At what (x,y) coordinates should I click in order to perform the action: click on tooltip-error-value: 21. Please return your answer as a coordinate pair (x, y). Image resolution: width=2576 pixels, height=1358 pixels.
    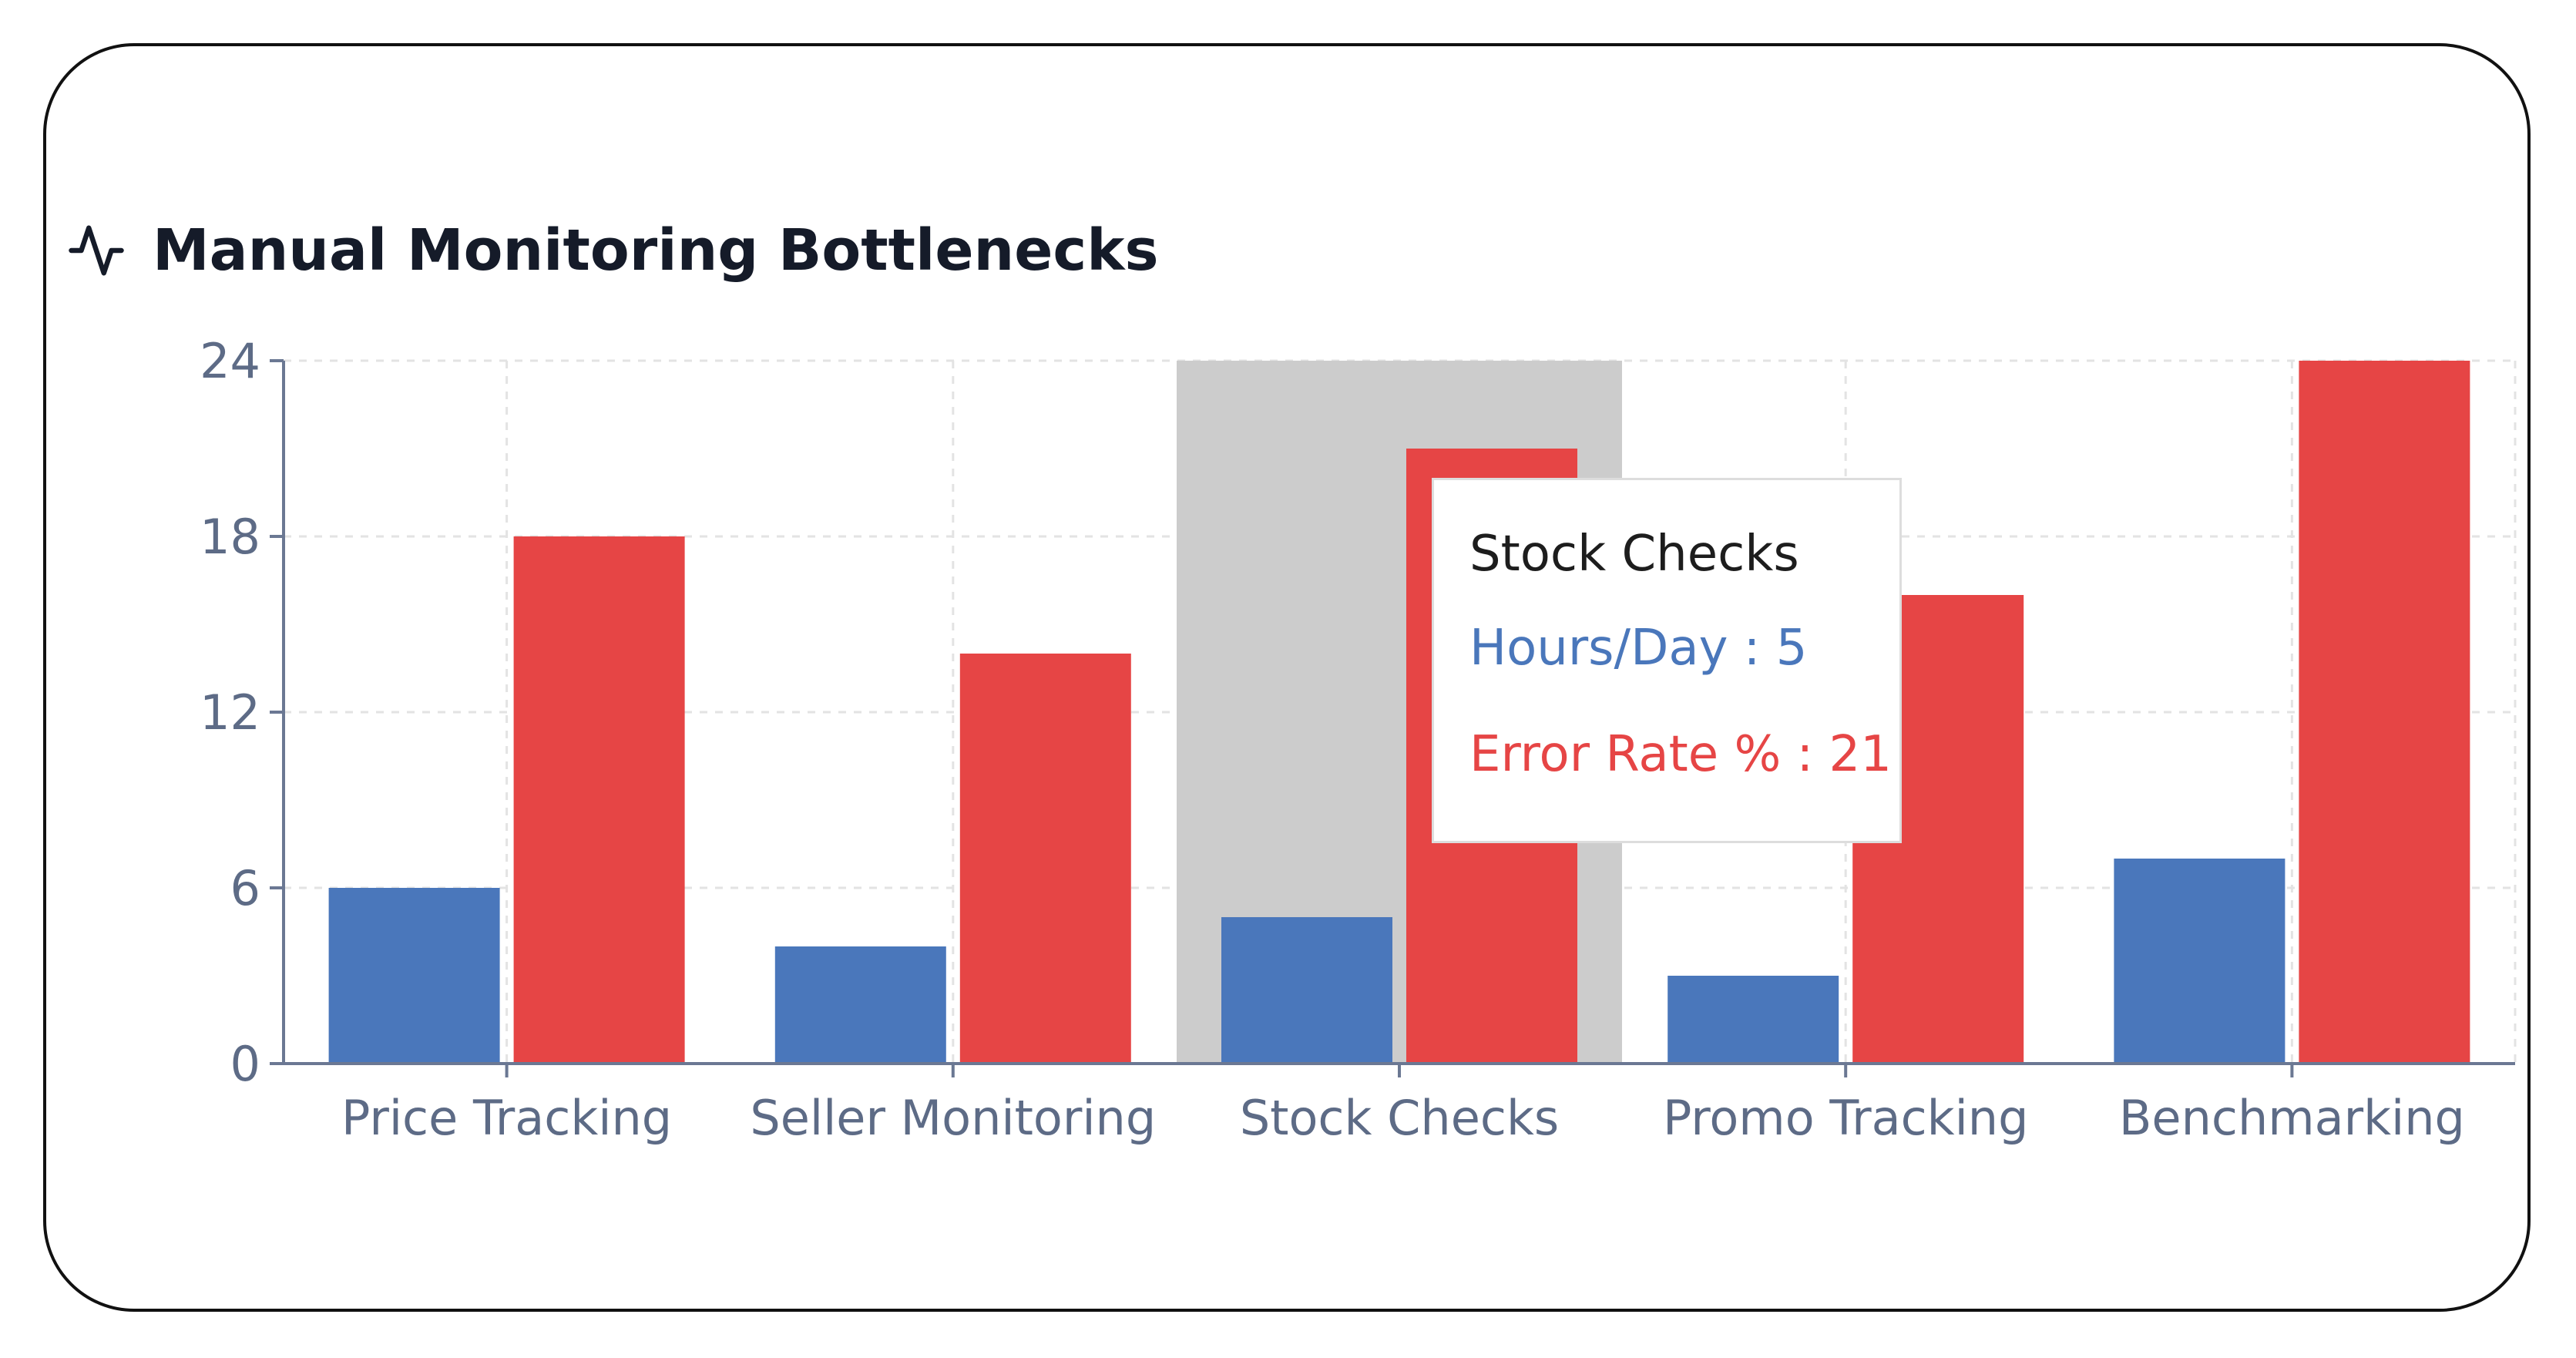
    Looking at the image, I should click on (1860, 754).